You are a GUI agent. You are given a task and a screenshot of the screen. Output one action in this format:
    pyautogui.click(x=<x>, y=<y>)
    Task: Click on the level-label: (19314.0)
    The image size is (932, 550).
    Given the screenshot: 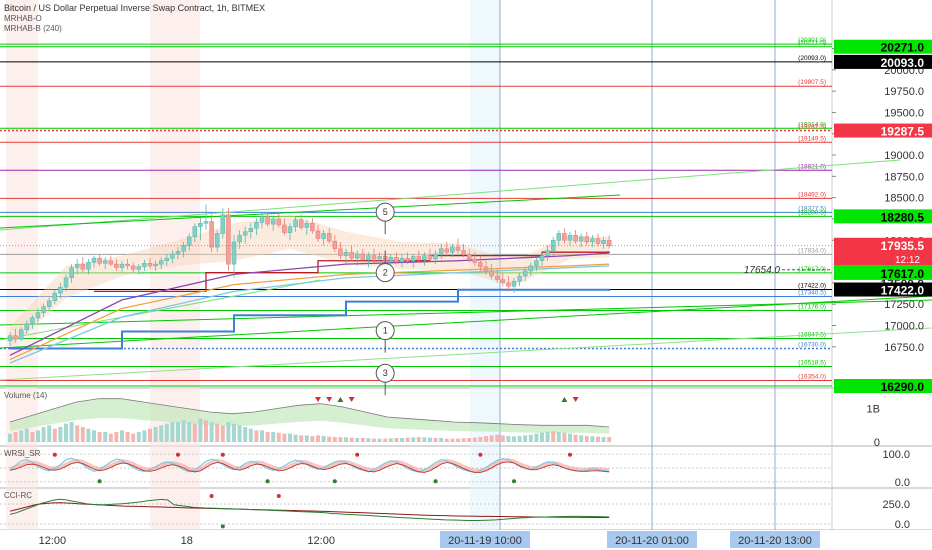 What is the action you would take?
    pyautogui.click(x=812, y=124)
    